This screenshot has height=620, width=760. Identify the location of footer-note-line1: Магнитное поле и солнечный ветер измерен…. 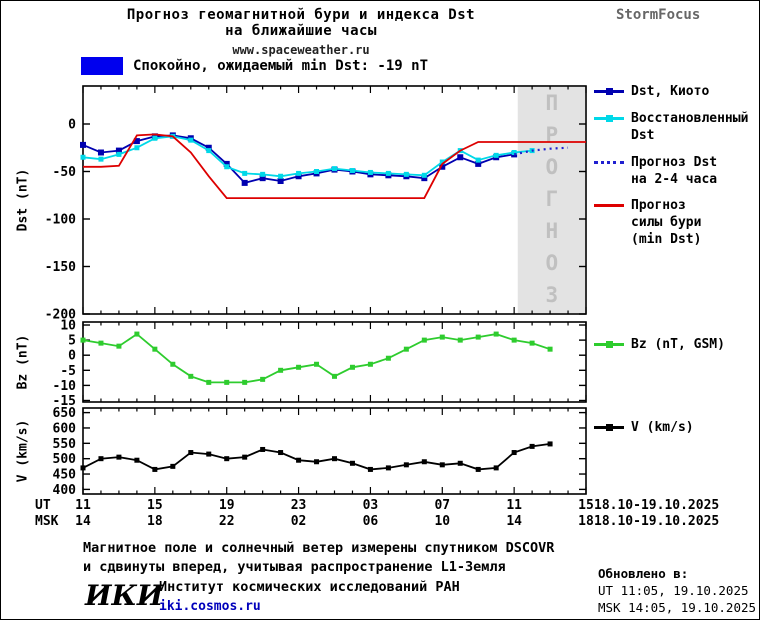
(319, 548).